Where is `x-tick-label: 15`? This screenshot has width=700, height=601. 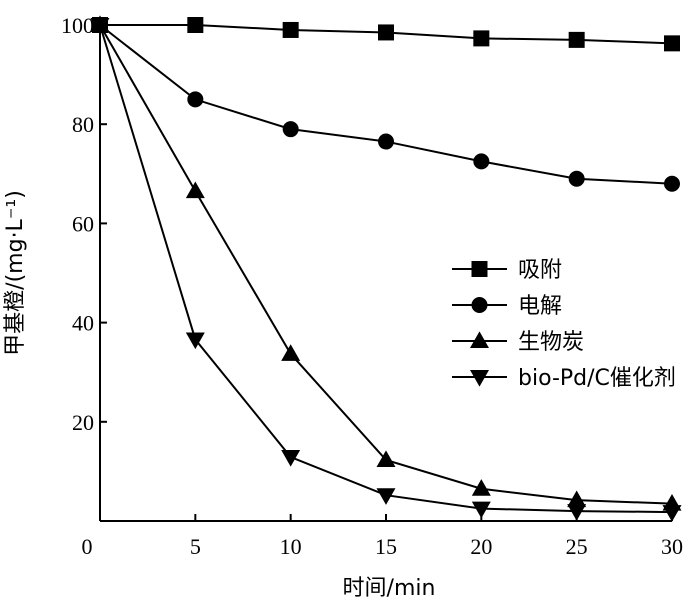
x-tick-label: 15 is located at coordinates (386, 546).